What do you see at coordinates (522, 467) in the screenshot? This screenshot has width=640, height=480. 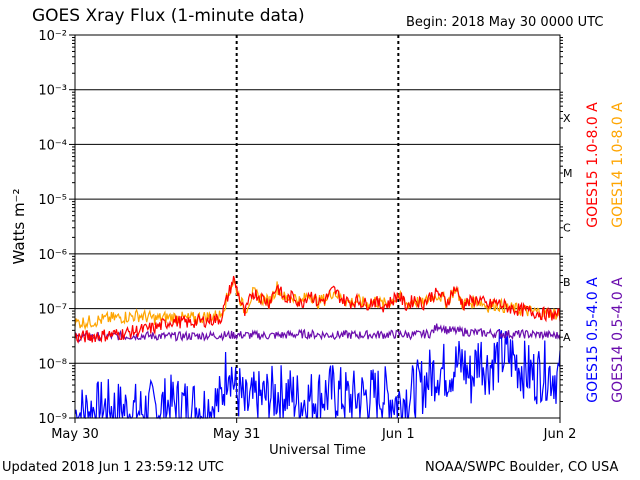 I see `credit-text: NOAA/SWPC Boulder, CO USA` at bounding box center [522, 467].